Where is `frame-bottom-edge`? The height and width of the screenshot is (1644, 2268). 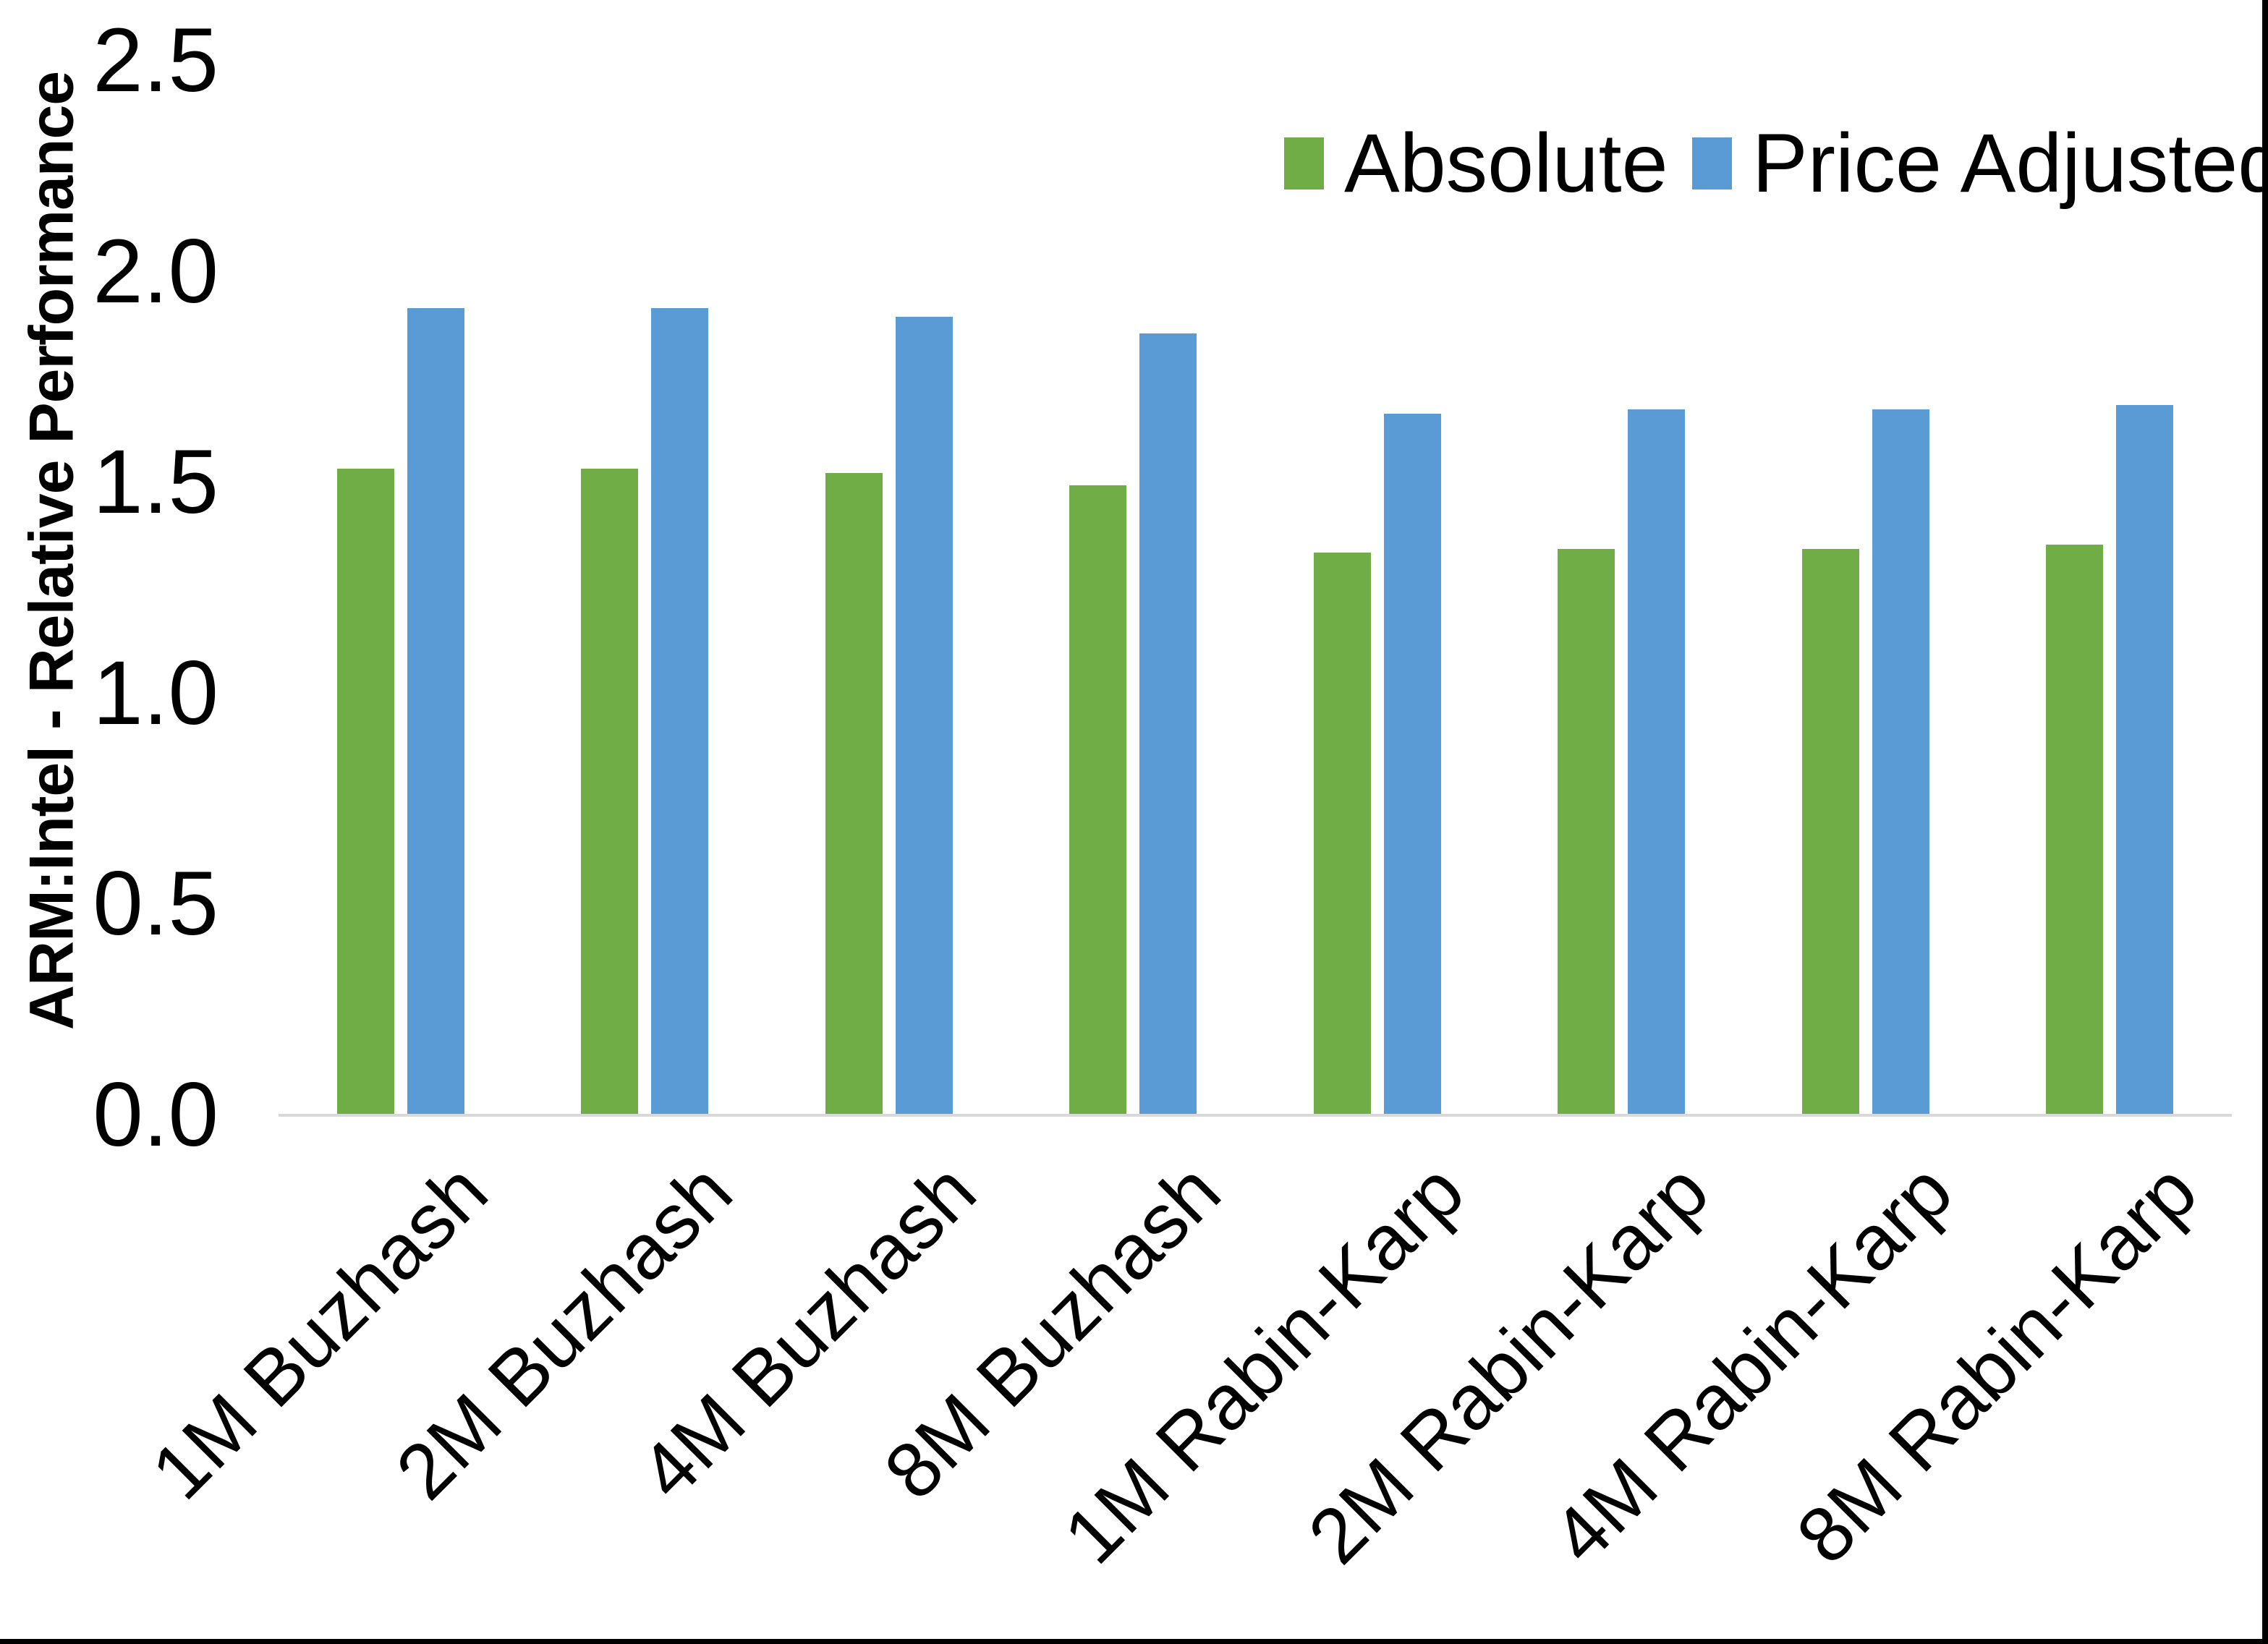 frame-bottom-edge is located at coordinates (1134, 1641).